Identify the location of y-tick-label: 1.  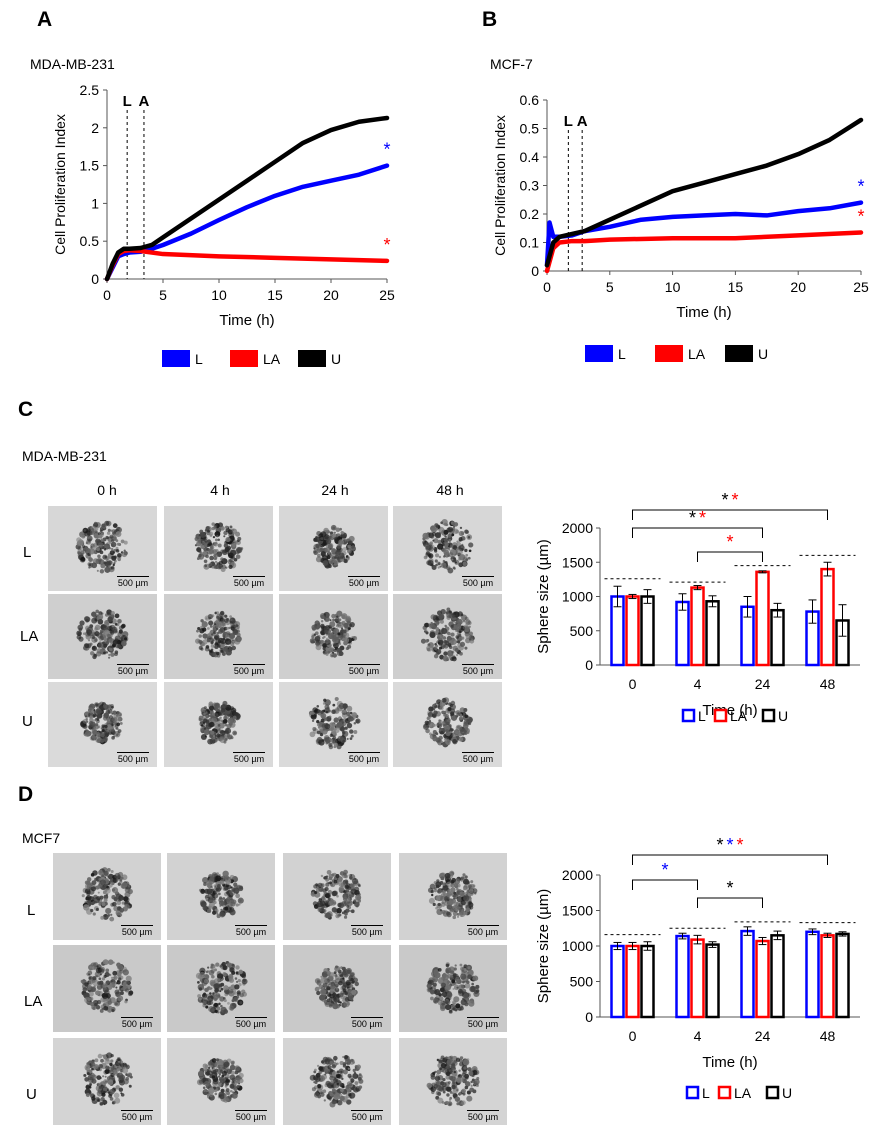
(95, 203).